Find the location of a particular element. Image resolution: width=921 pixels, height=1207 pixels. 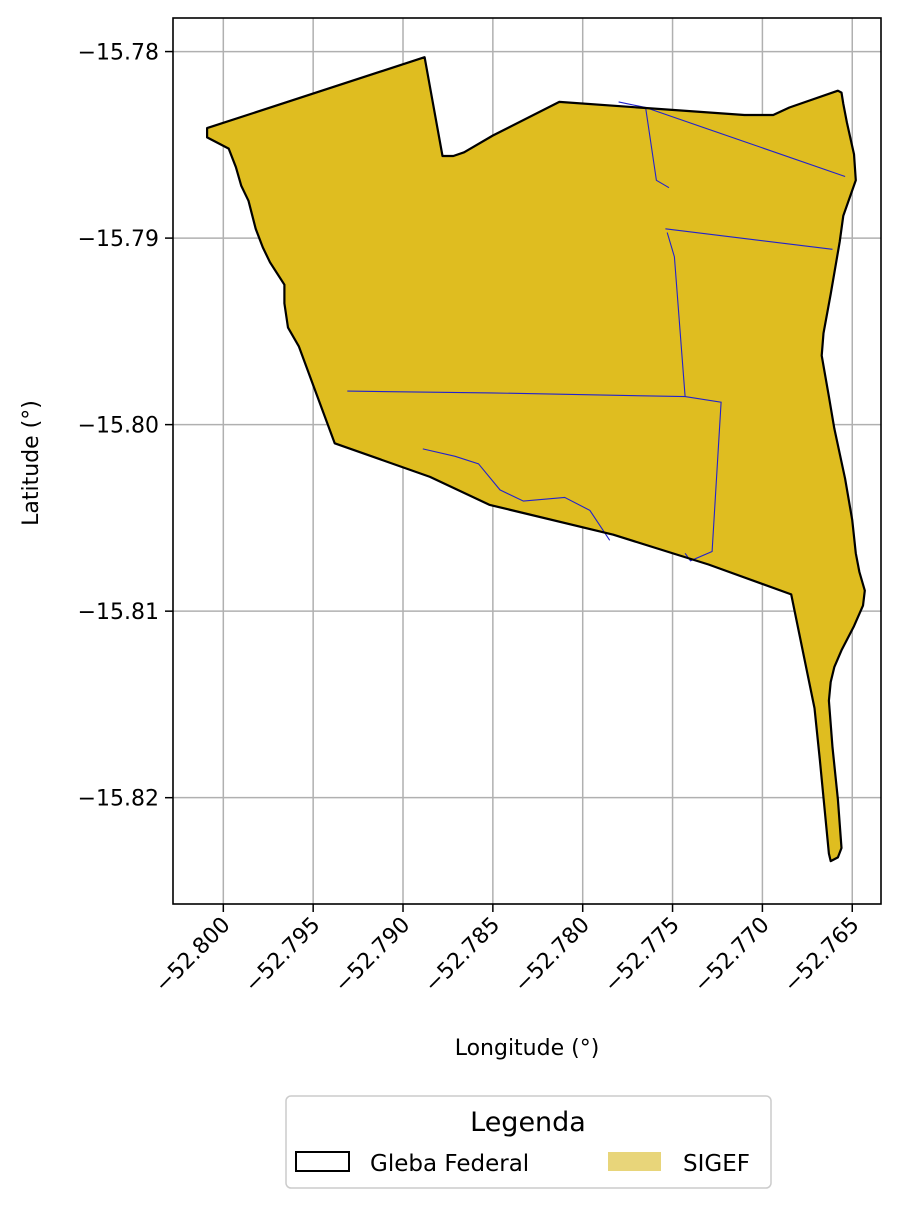

x-tick-label: −52.765 is located at coordinates (821, 955).